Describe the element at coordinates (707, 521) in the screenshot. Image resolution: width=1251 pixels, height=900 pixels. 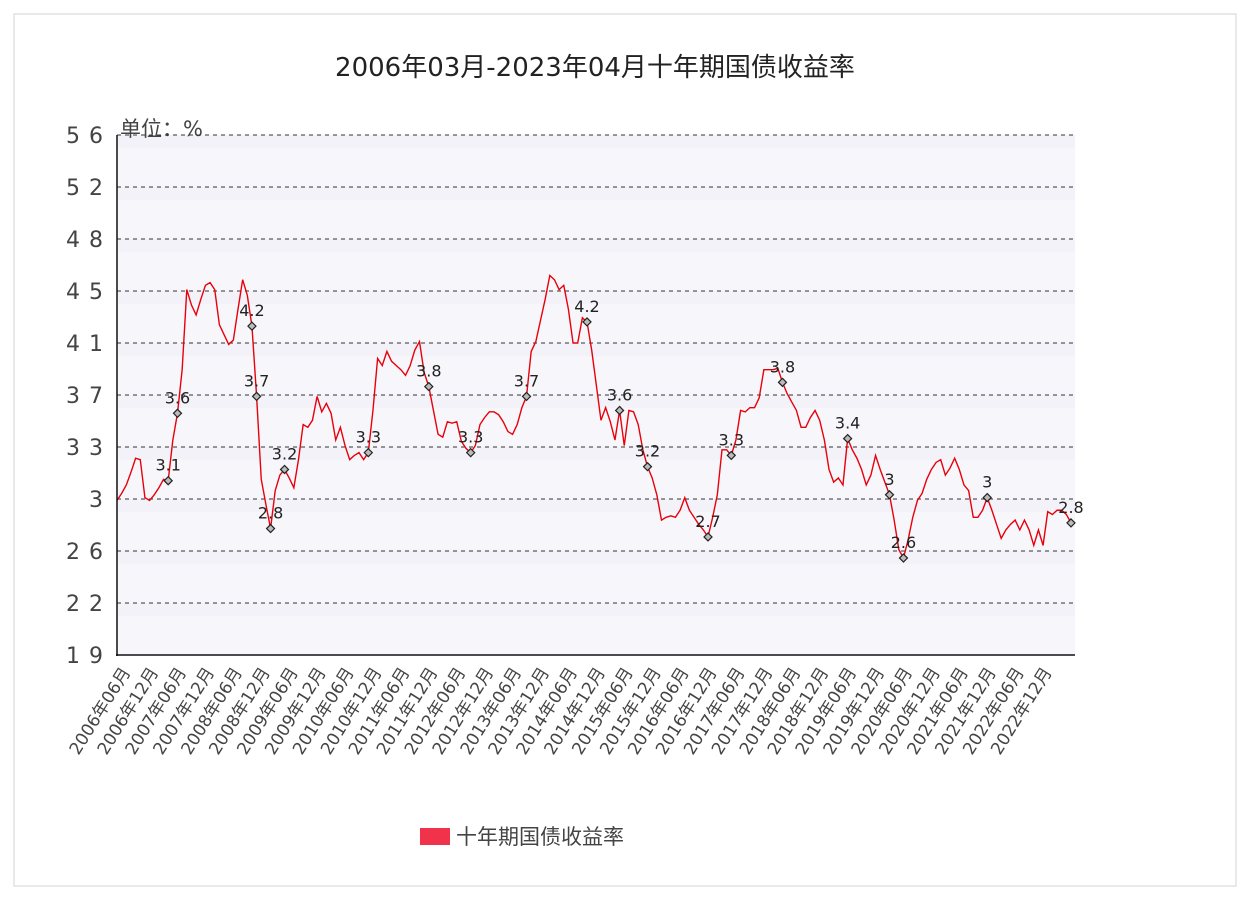
I see `data-label: 2.7` at that location.